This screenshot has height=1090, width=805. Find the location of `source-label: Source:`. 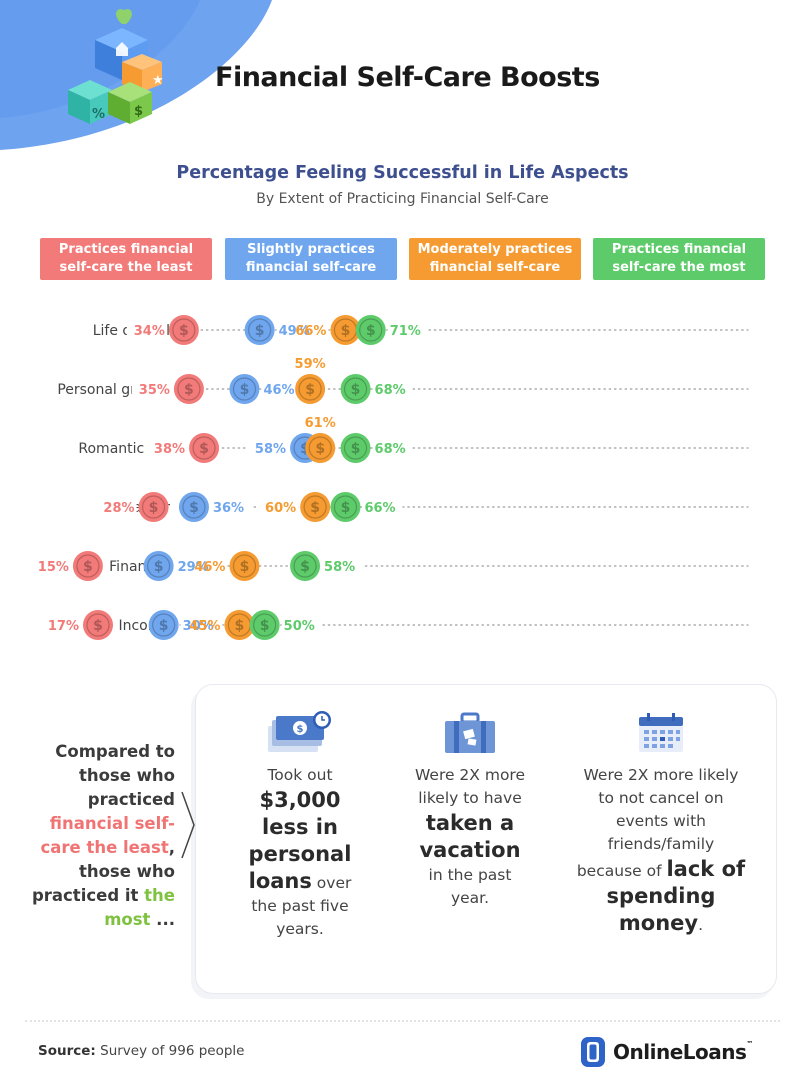

source-label: Source: is located at coordinates (67, 1051).